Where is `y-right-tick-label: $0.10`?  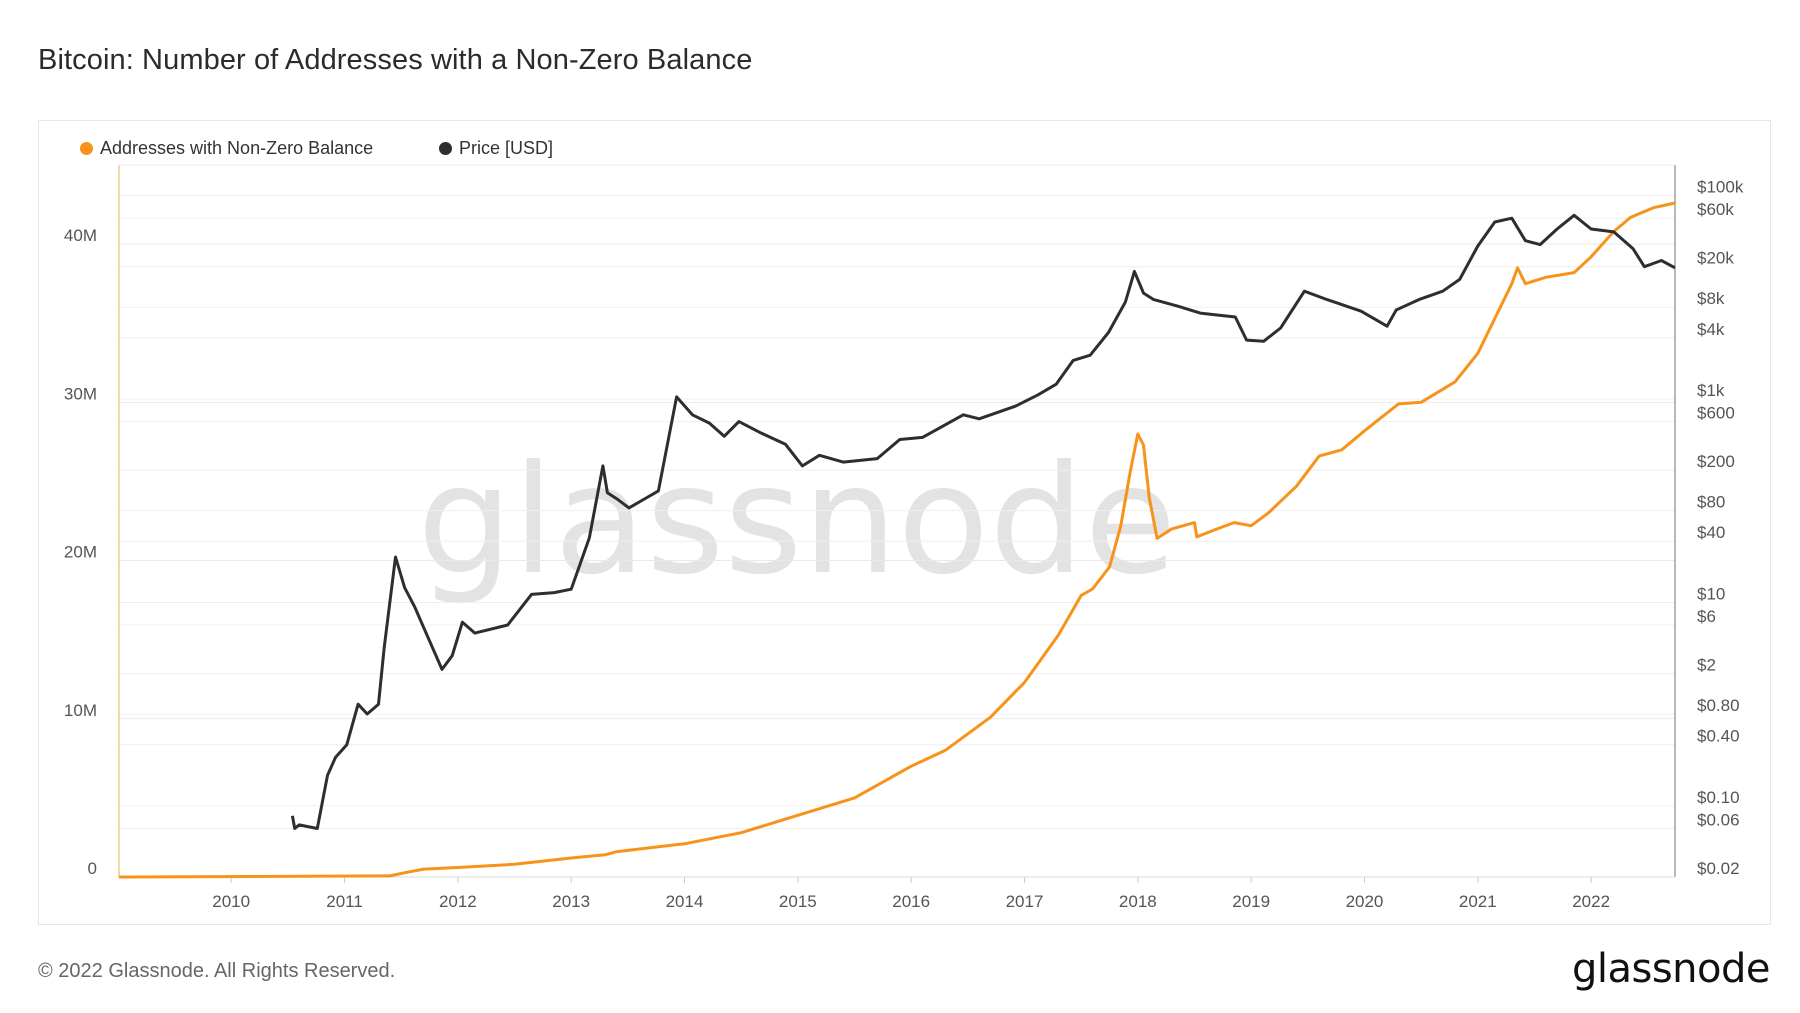
y-right-tick-label: $0.10 is located at coordinates (1718, 797).